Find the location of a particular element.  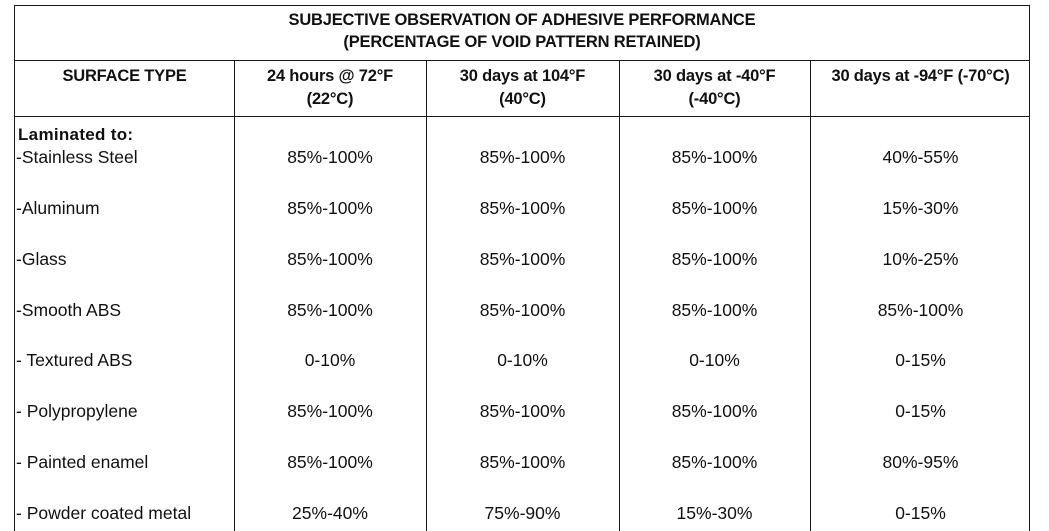

header-line: (-40°C) is located at coordinates (714, 99).